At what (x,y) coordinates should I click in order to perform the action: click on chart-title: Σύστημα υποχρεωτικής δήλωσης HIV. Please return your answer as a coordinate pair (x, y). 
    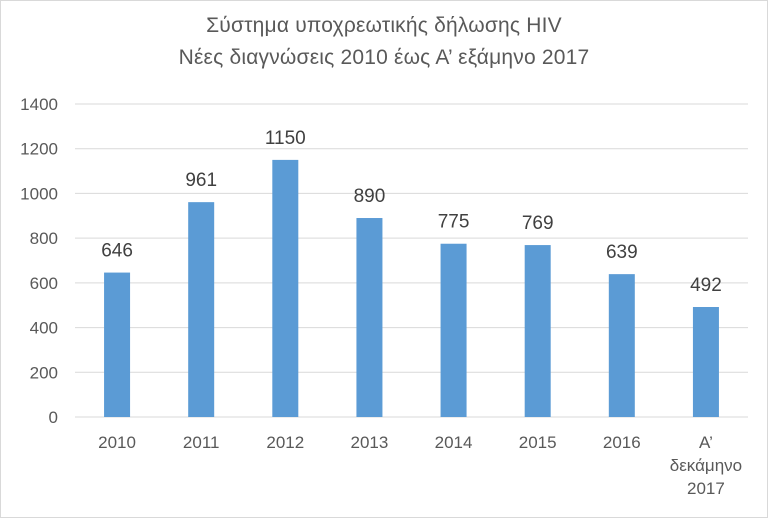
    Looking at the image, I should click on (384, 25).